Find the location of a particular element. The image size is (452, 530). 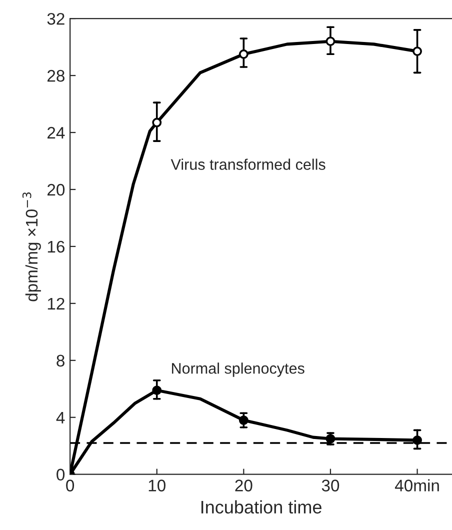

y-tick-label: 12 is located at coordinates (56, 304).